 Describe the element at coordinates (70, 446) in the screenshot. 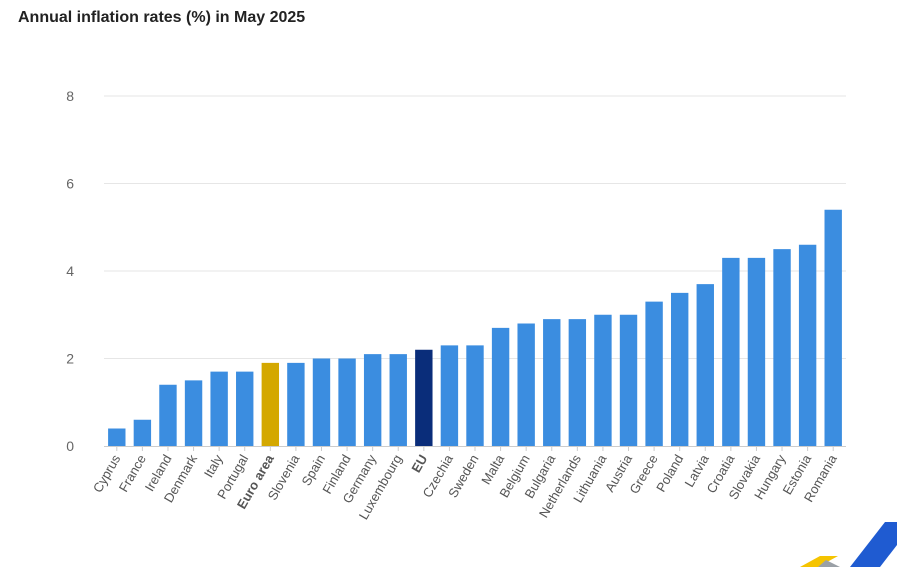

I see `y-tick-label: 0` at that location.